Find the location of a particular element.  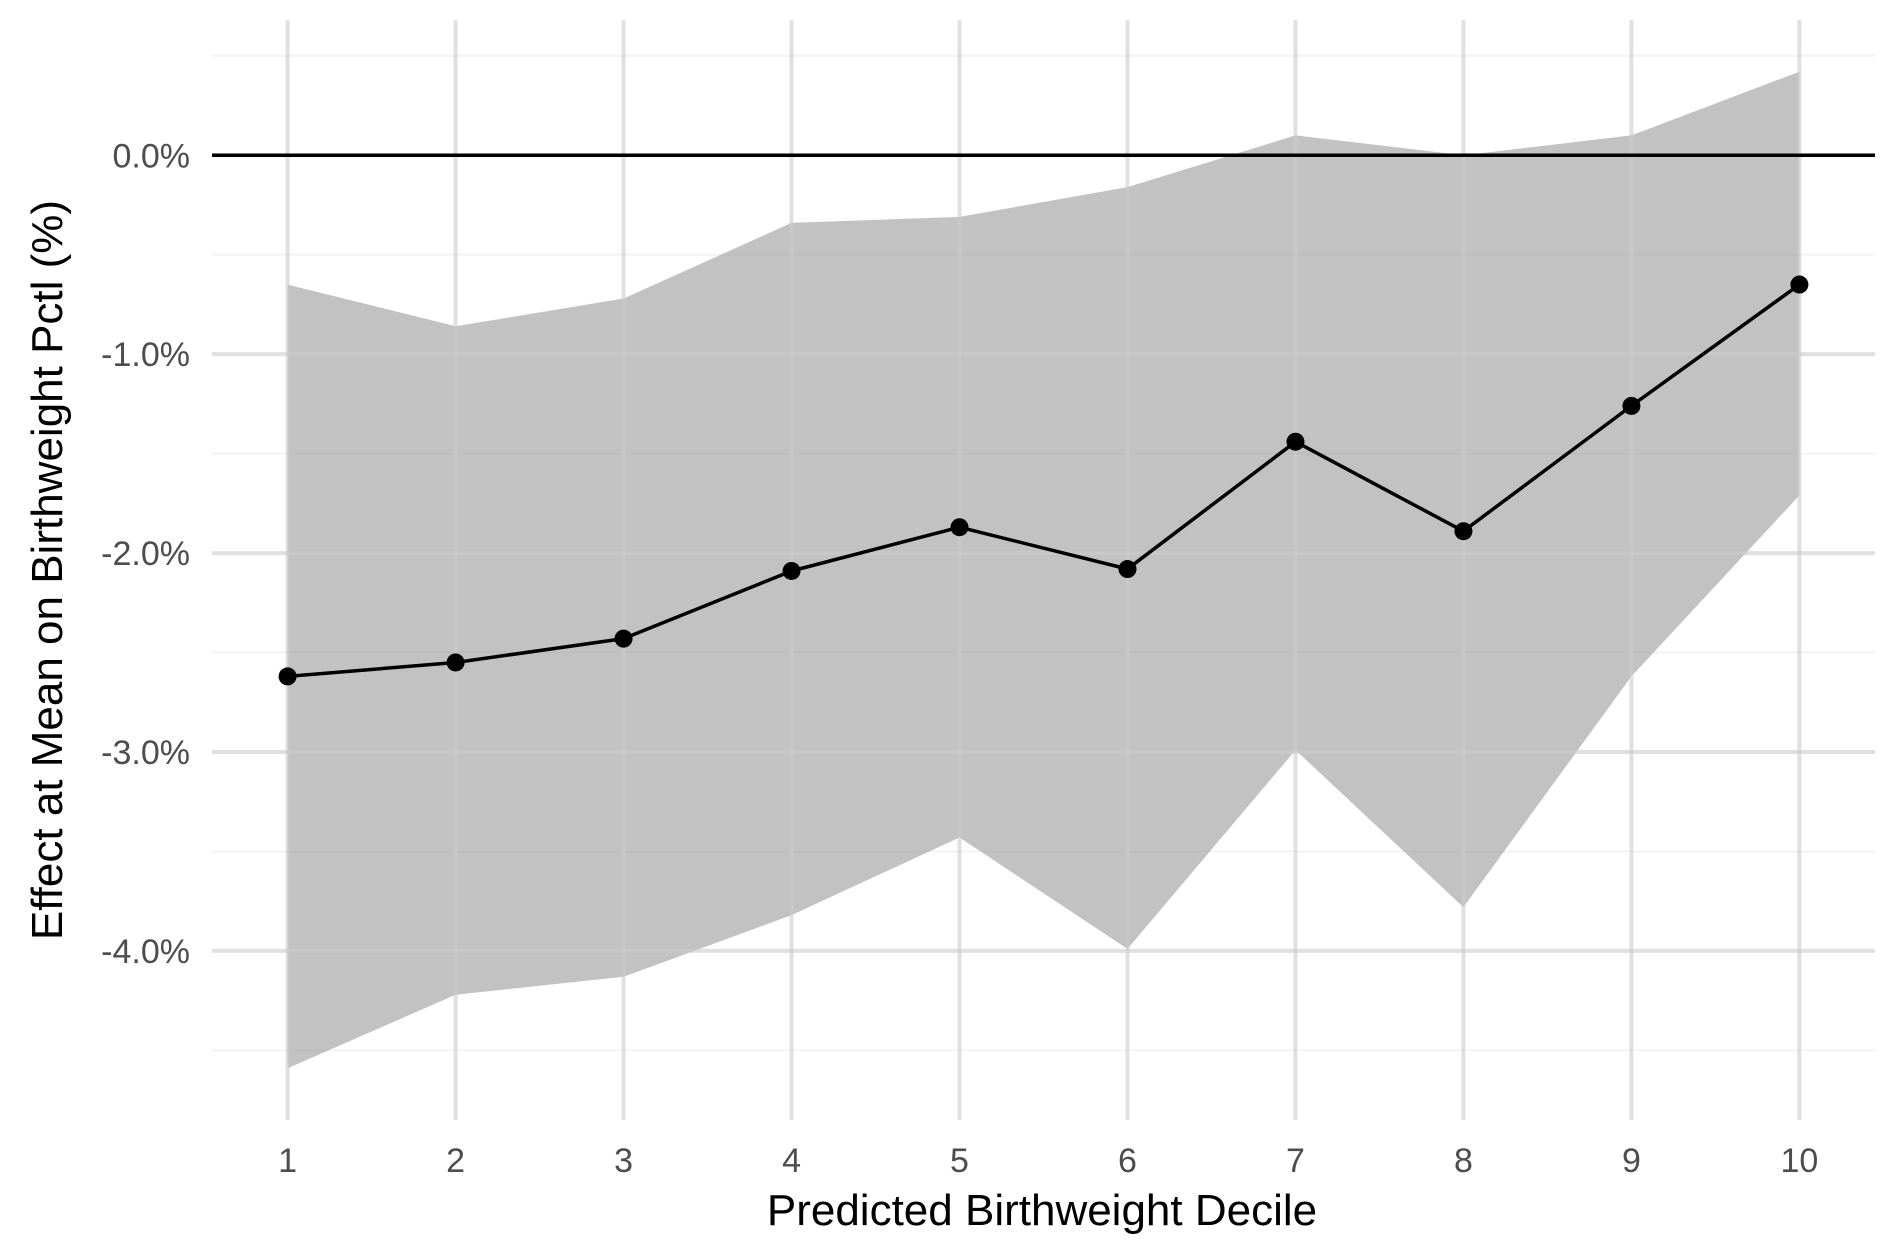

y-tick-label: -1.0% is located at coordinates (145, 355).